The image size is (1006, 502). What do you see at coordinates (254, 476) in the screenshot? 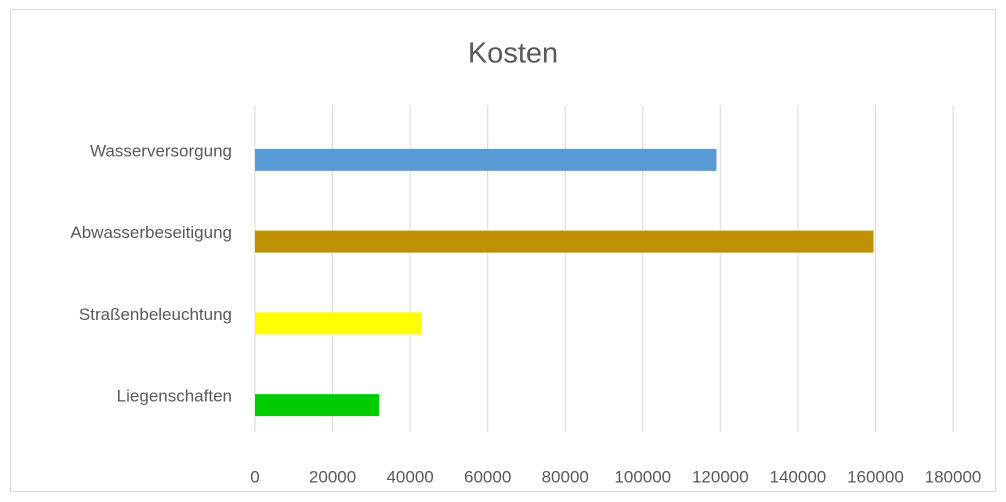
I see `x-tick-label: 0` at bounding box center [254, 476].